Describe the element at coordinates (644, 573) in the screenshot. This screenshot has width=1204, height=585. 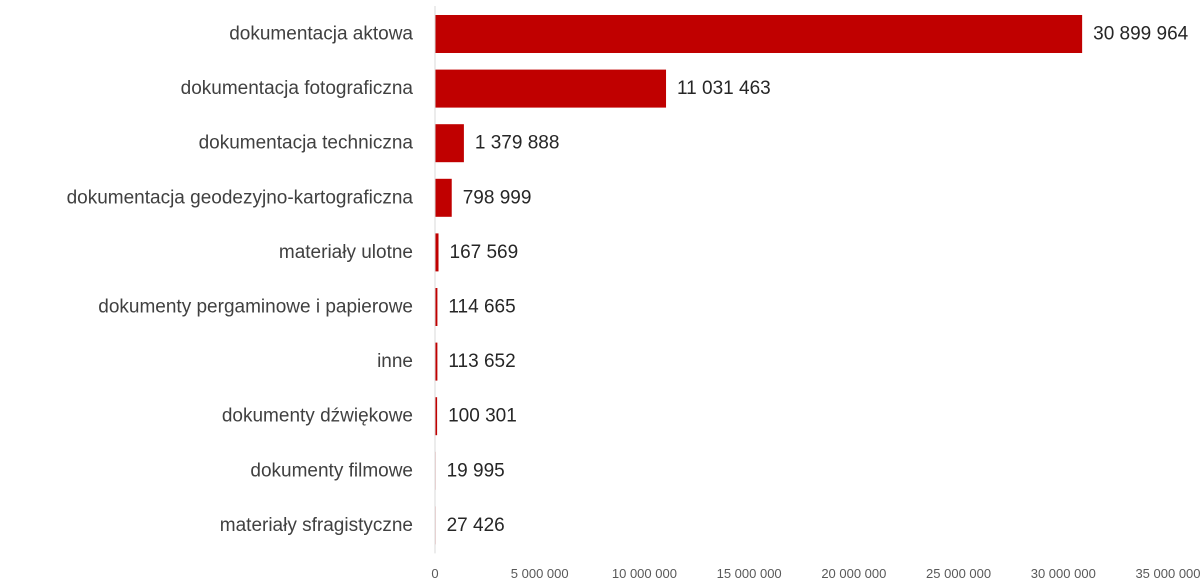
I see `x-tick-label: 10 000 000` at that location.